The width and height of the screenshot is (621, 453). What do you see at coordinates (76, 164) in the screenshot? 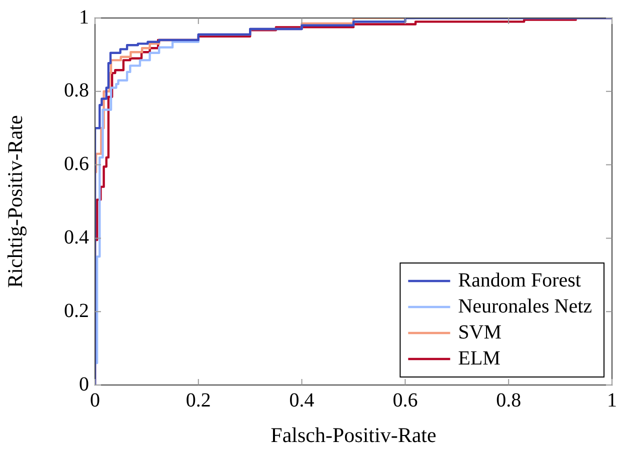
I see `y-tick-label: 0.6` at bounding box center [76, 164].